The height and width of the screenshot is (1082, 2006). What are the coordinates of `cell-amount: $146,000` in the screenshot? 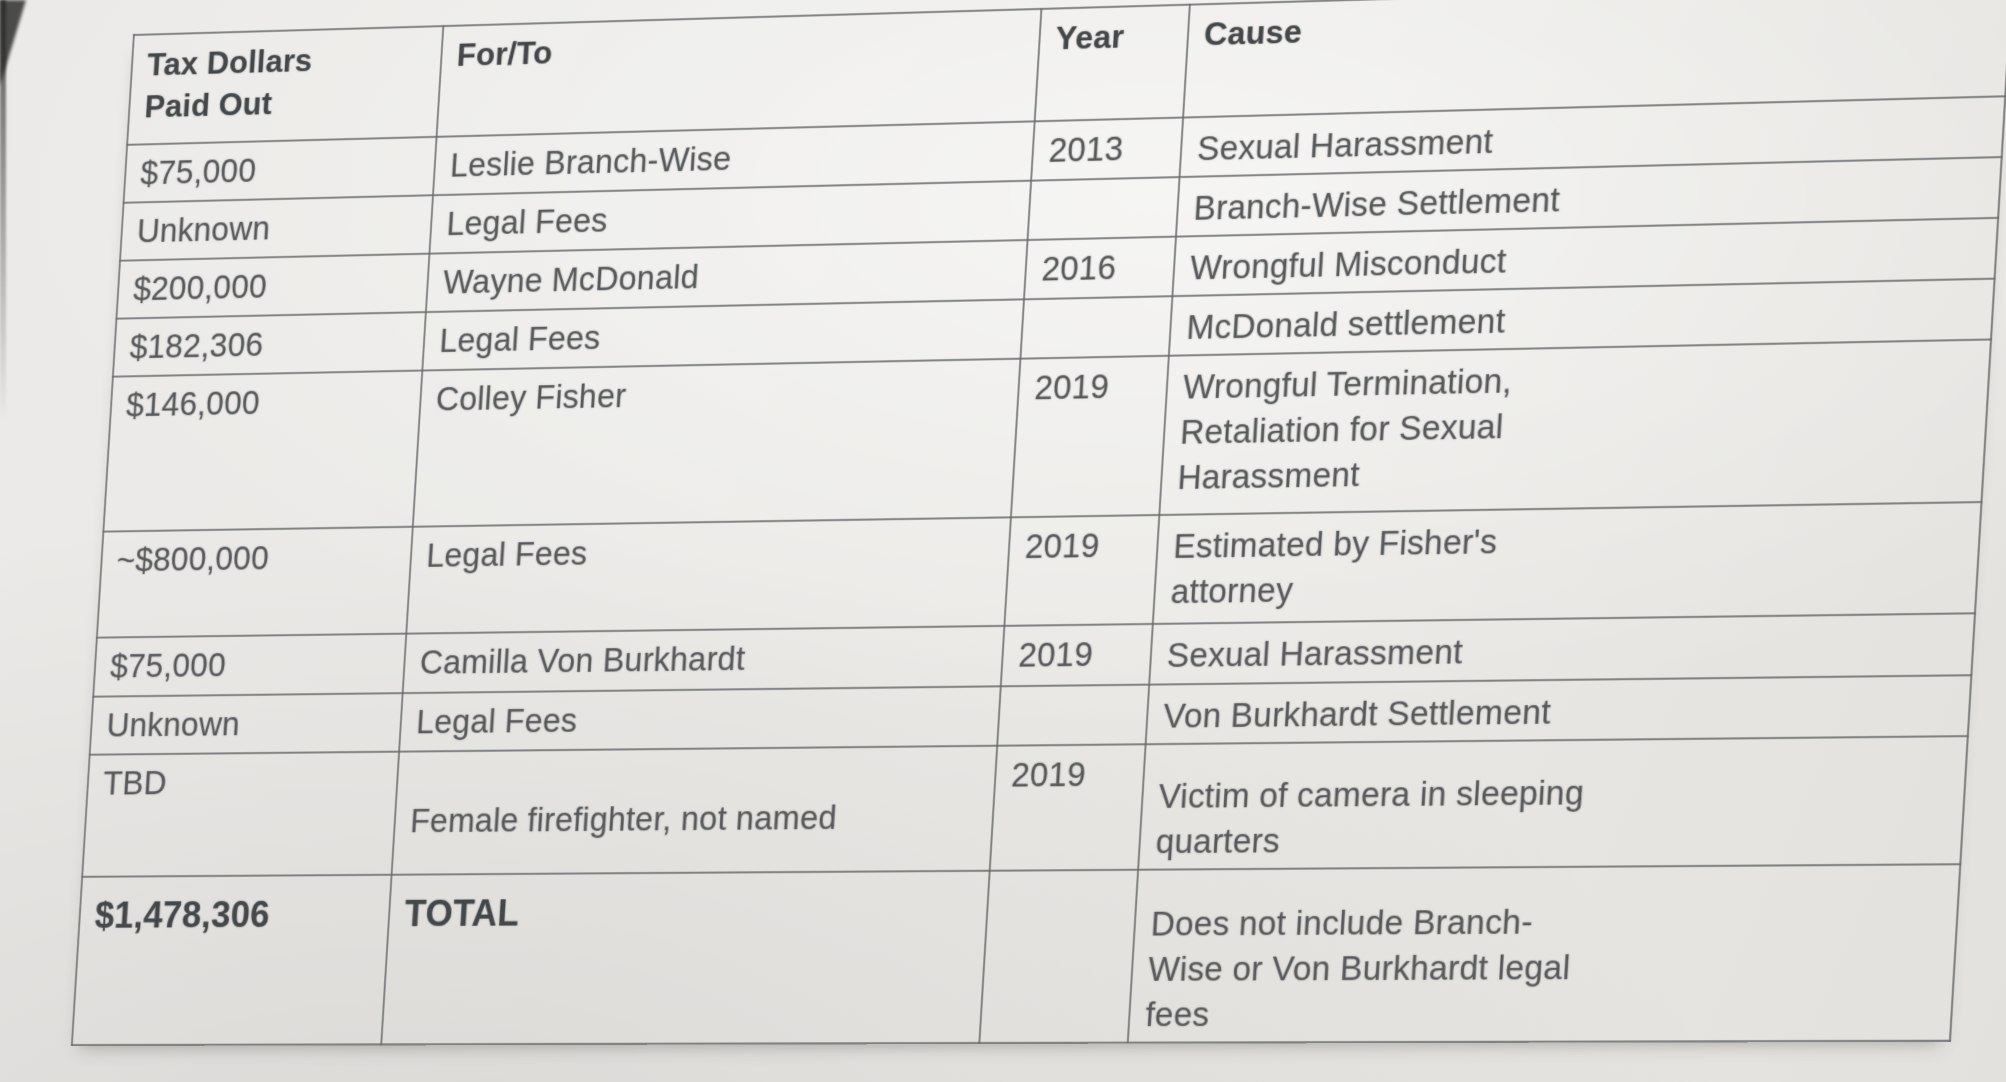 It's located at (263, 451).